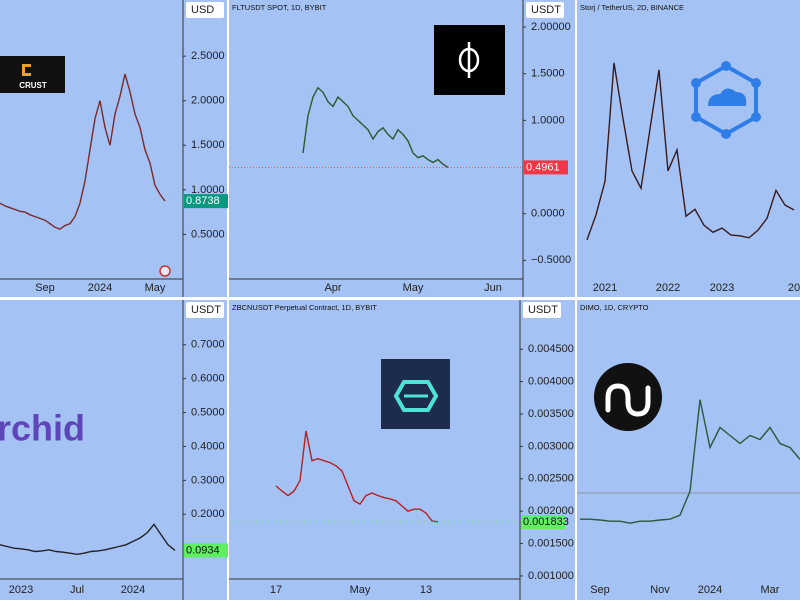  Describe the element at coordinates (304, 307) in the screenshot. I see `chart-title: ZBCNUSDT Perpetual Contract, 1D, BYBIT` at that location.